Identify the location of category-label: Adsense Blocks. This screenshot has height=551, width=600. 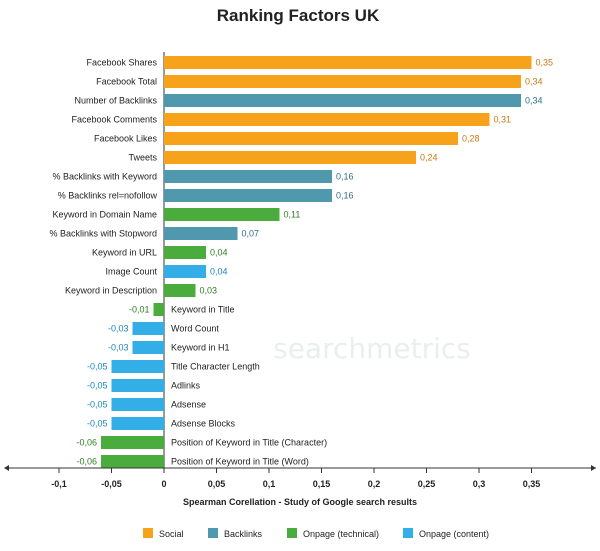
(203, 424).